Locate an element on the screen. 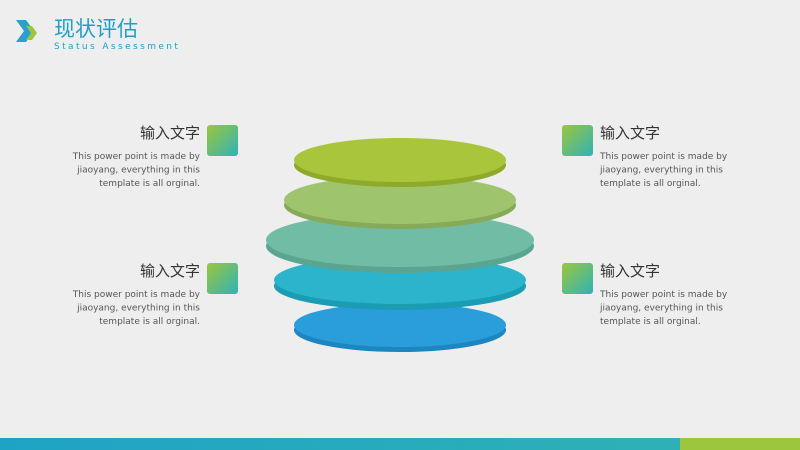 This screenshot has height=450, width=800. subtitle: Status Assessment is located at coordinates (117, 47).